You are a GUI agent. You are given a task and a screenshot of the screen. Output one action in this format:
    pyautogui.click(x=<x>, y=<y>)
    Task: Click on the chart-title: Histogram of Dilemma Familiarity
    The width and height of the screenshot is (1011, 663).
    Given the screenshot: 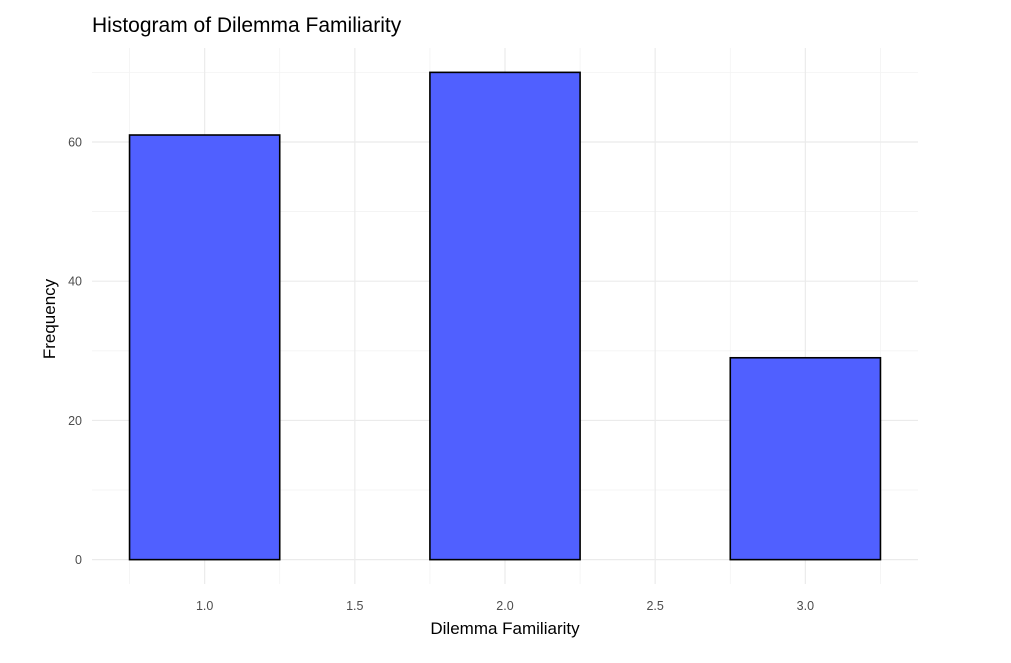 What is the action you would take?
    pyautogui.click(x=247, y=25)
    